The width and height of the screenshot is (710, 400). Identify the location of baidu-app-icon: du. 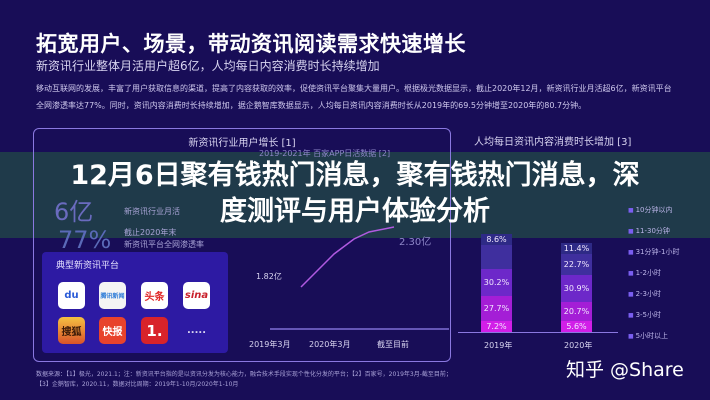
(71, 295).